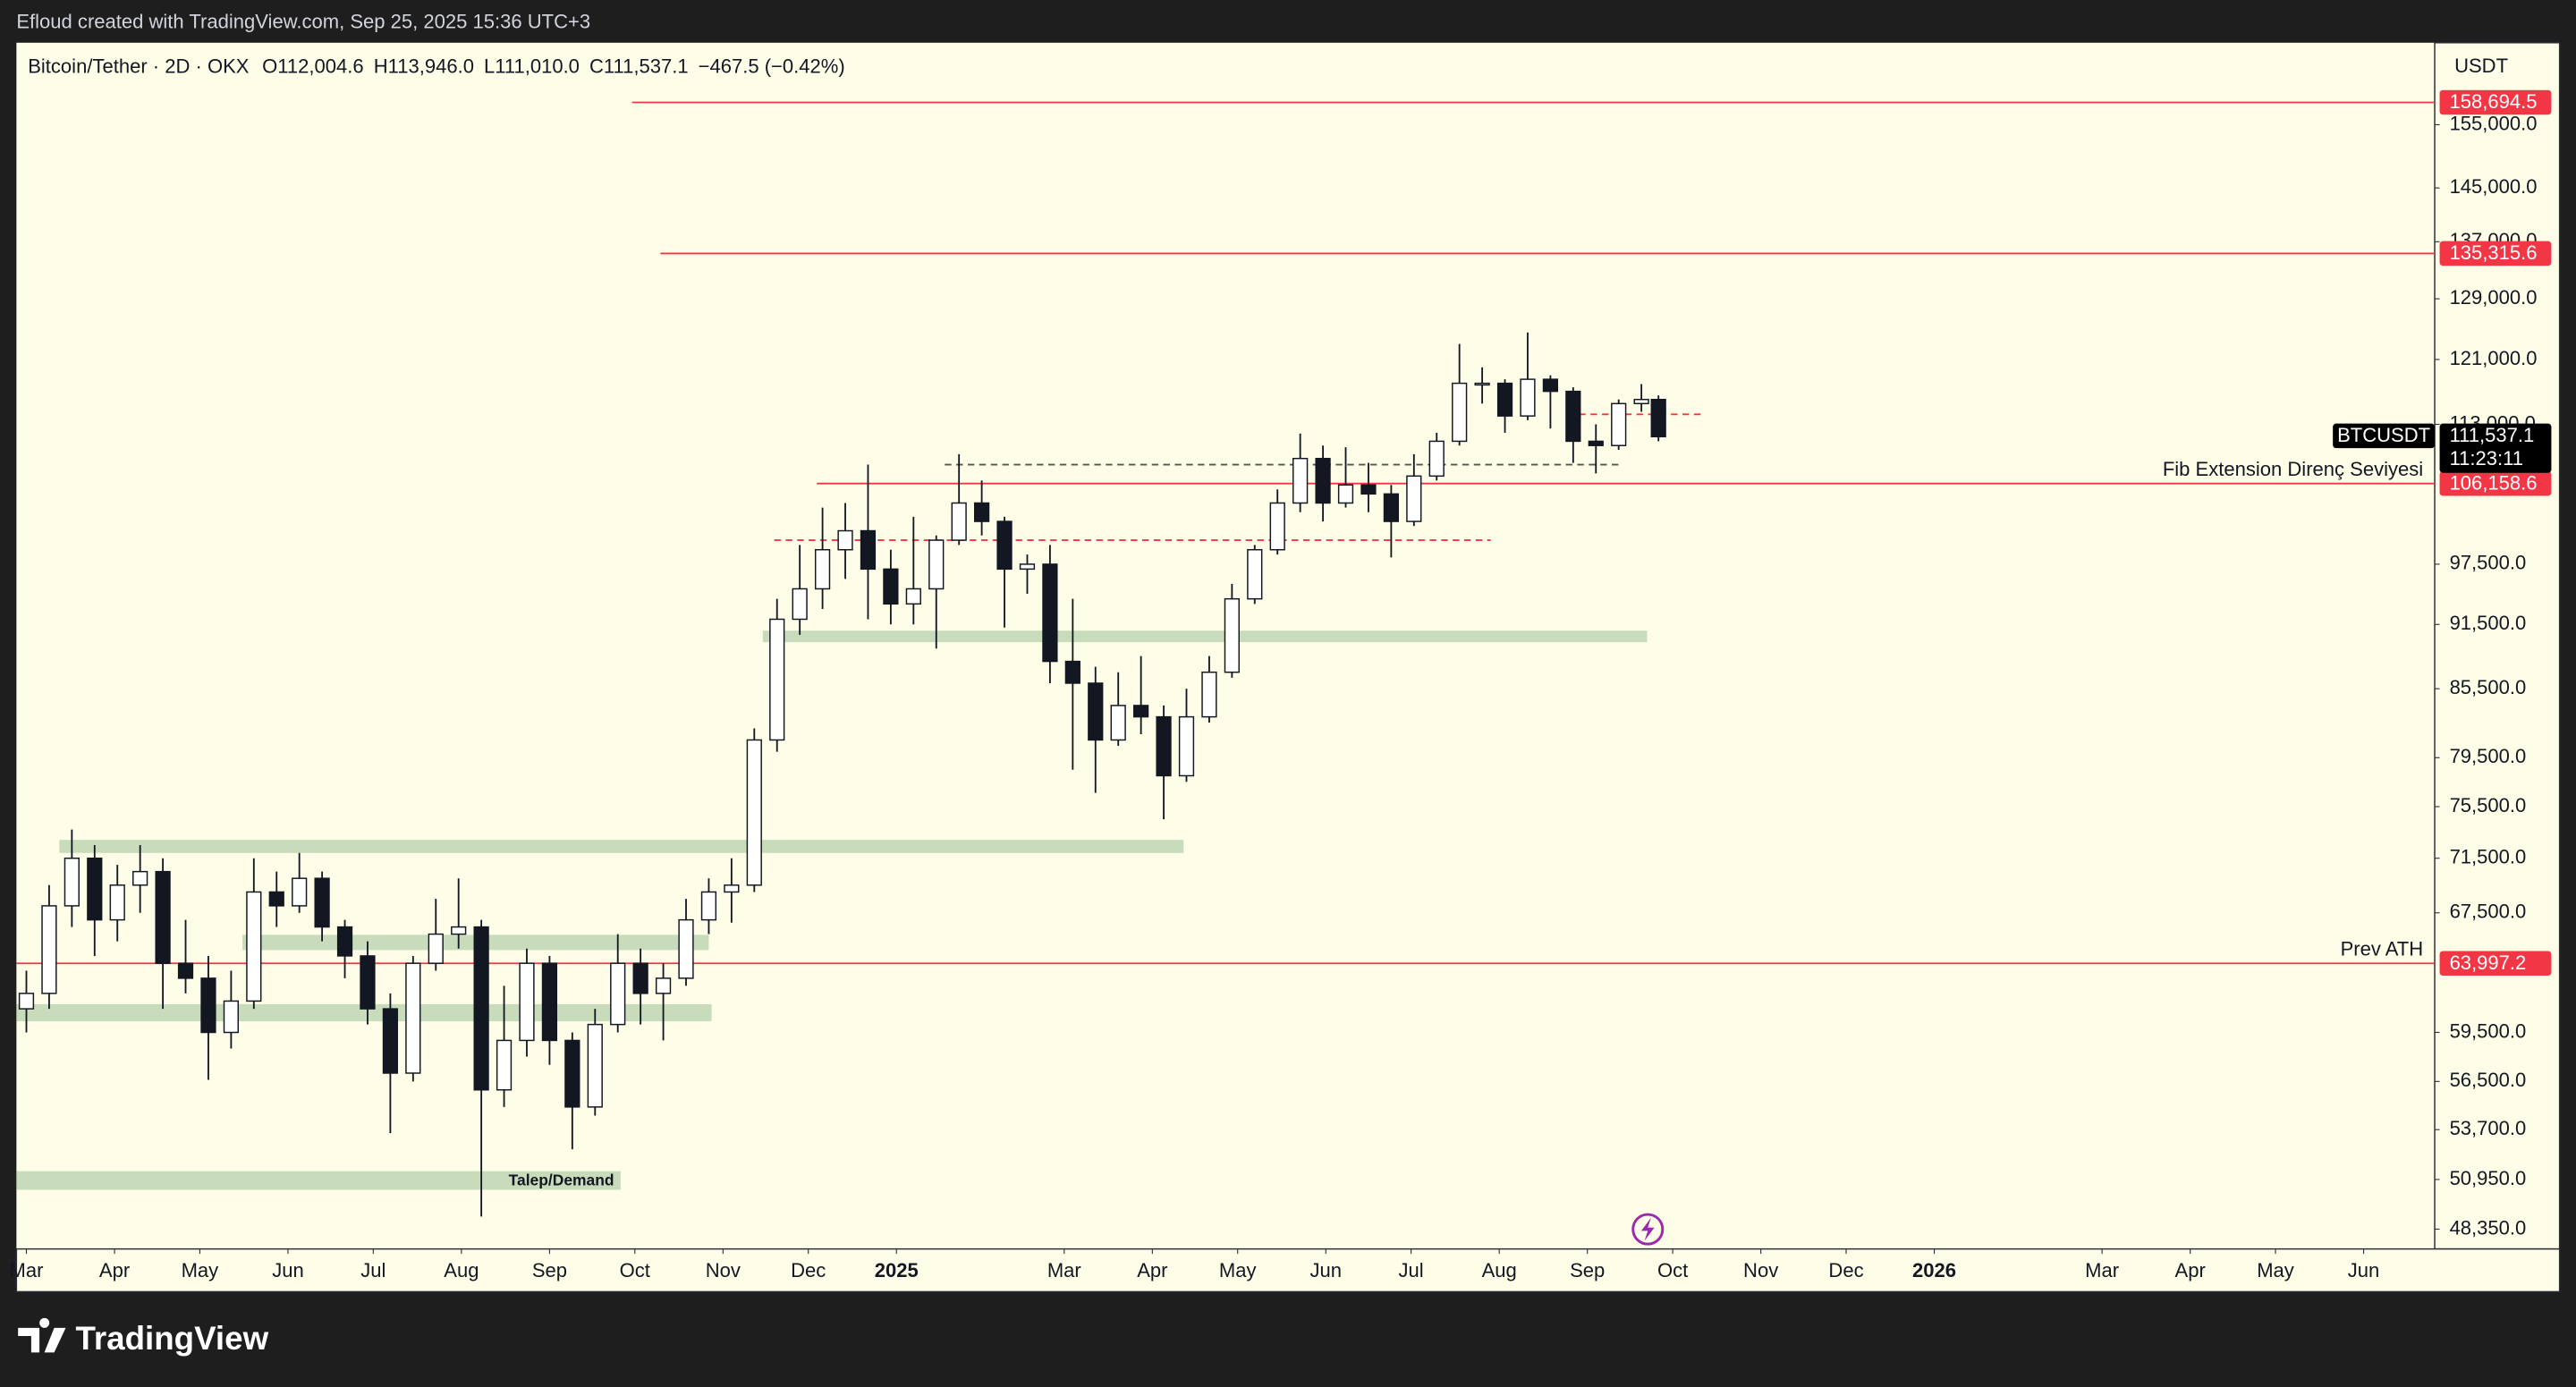 This screenshot has width=2576, height=1387. Describe the element at coordinates (2494, 101) in the screenshot. I see `level-price: 158,694.5` at that location.